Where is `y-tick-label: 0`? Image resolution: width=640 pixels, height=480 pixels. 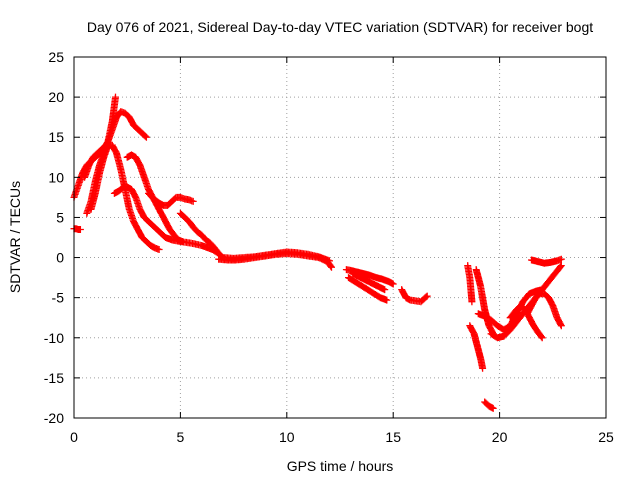 y-tick-label: 0 is located at coordinates (60, 258).